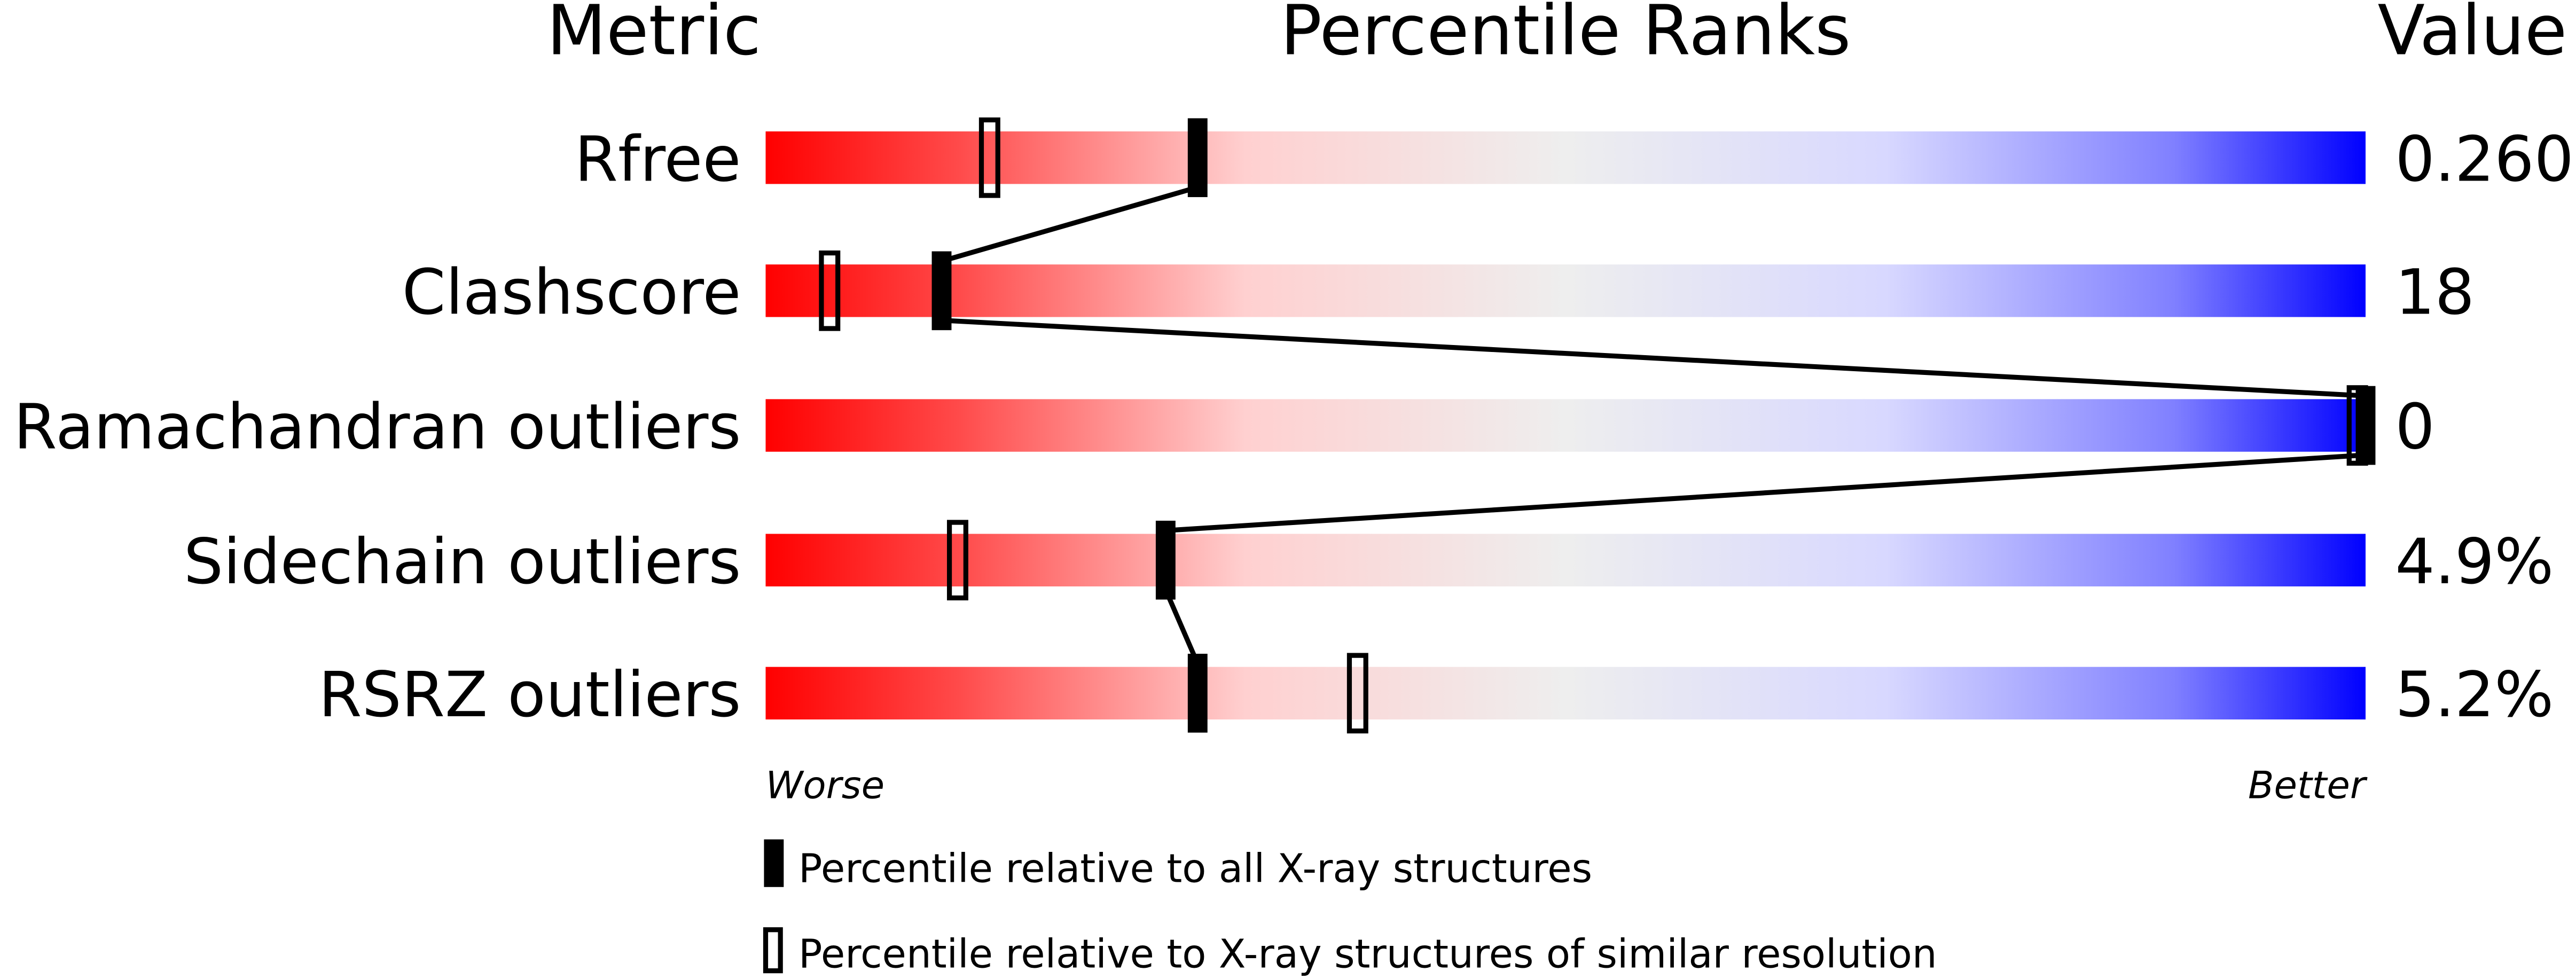  What do you see at coordinates (2472, 35) in the screenshot?
I see `header-value: Value` at bounding box center [2472, 35].